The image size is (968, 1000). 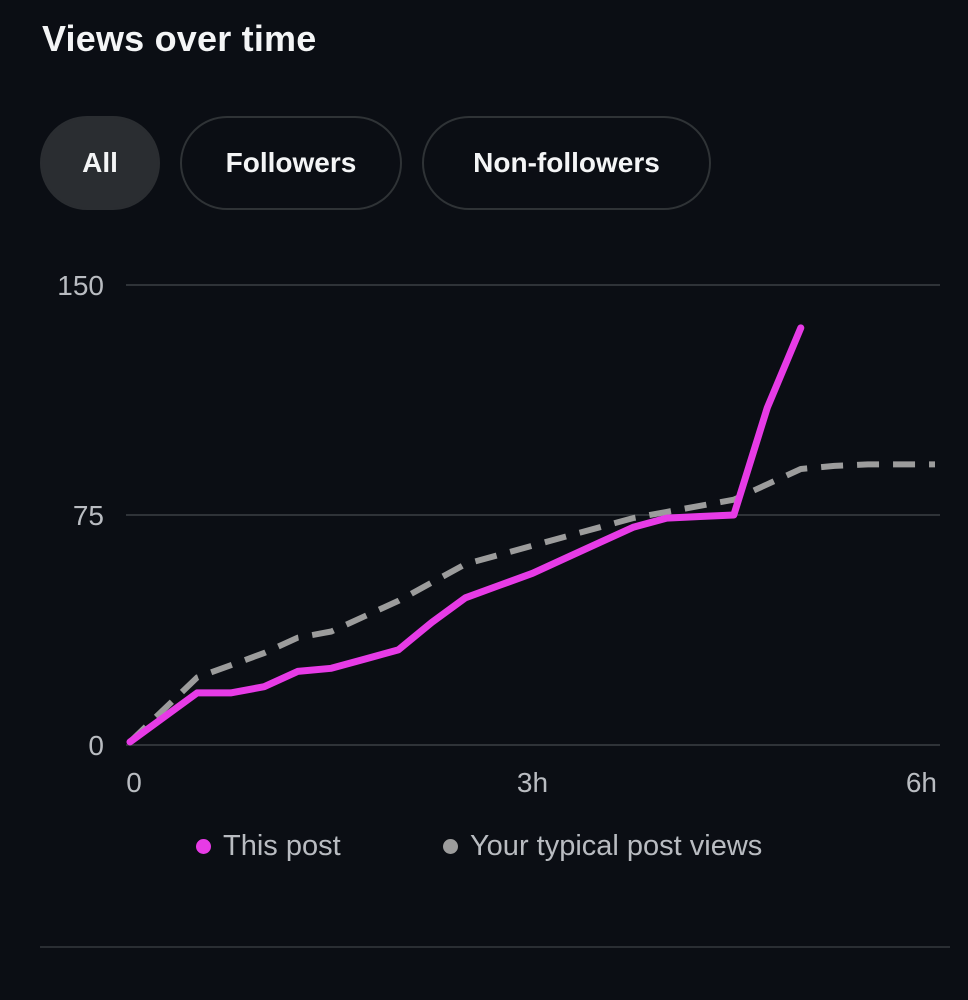 I want to click on chart-legend: This post Your typical post views, so click(x=484, y=850).